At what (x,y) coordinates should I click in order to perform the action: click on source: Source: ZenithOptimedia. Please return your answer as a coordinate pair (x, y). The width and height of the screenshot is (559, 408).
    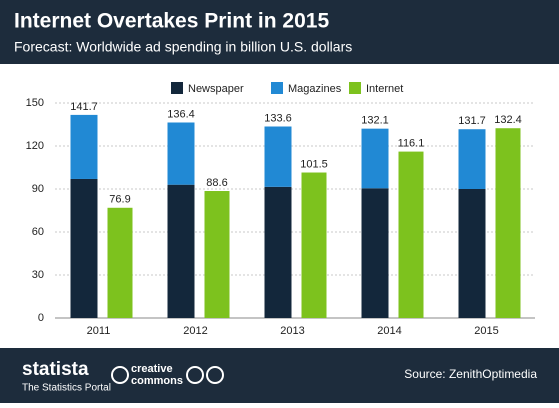
    Looking at the image, I should click on (470, 374).